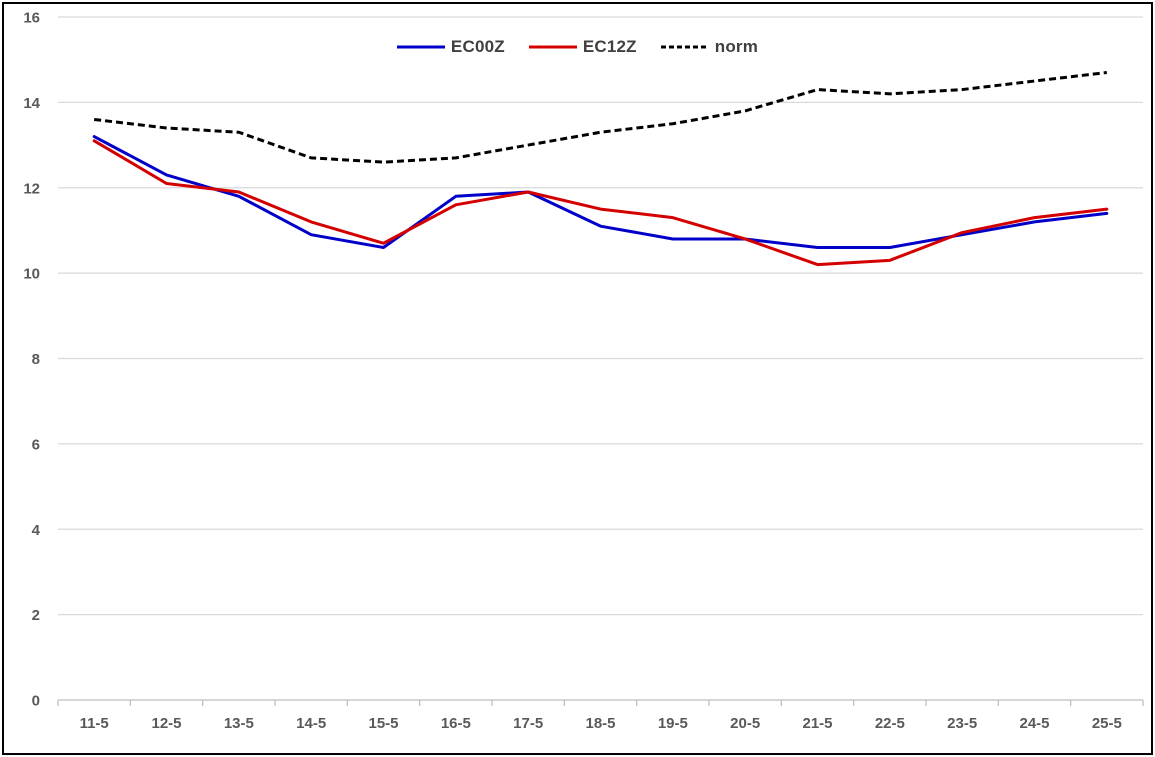 Image resolution: width=1155 pixels, height=757 pixels. I want to click on y-tick-label-4: 4, so click(36, 530).